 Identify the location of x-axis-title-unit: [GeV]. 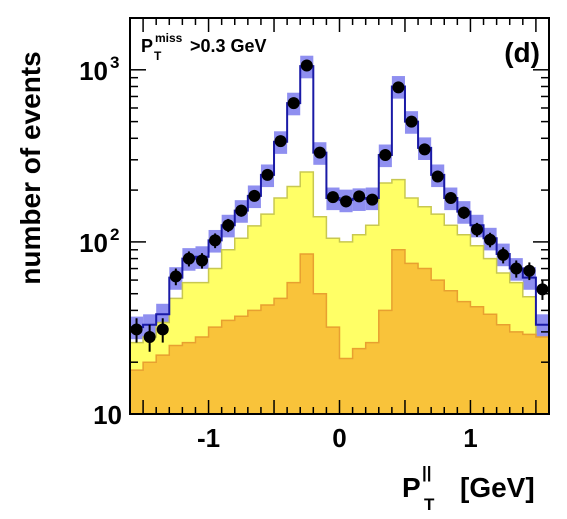
(497, 487).